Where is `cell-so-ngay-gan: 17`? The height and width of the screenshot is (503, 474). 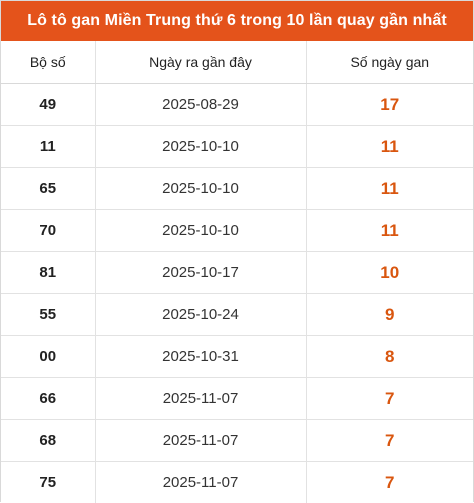 cell-so-ngay-gan: 17 is located at coordinates (389, 105).